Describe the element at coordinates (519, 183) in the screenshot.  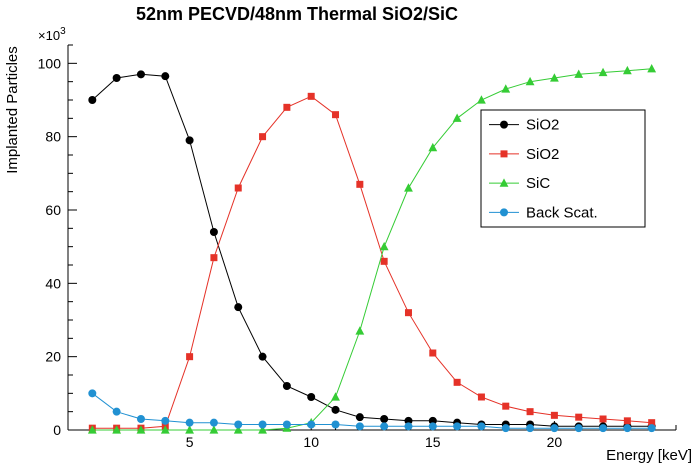
I see `legend-entry: SiC` at that location.